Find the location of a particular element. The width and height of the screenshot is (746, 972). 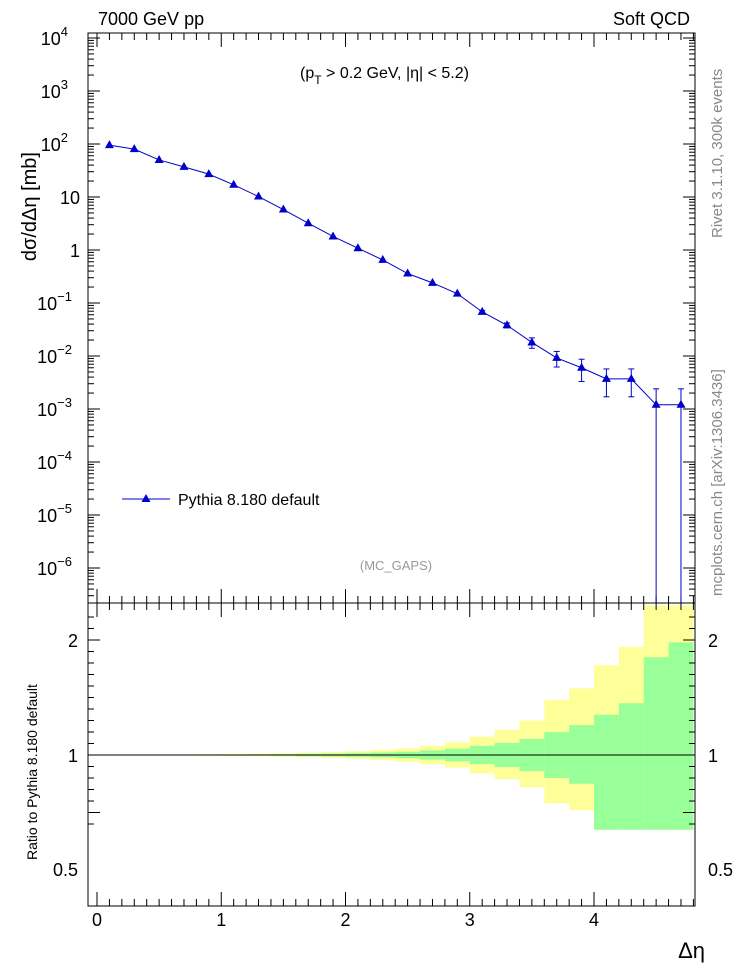

cut-annotation-open: (p is located at coordinates (307, 73).